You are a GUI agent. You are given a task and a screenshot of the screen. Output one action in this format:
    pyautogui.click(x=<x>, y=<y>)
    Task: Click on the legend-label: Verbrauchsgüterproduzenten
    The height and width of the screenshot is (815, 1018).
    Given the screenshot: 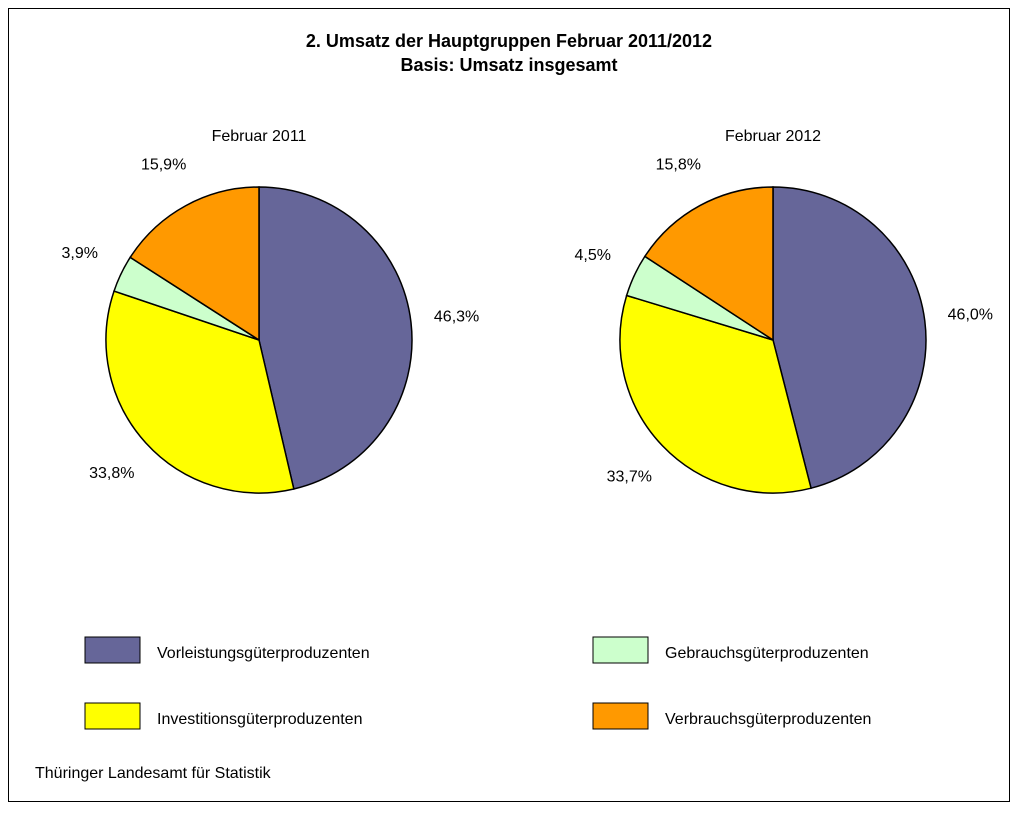 What is the action you would take?
    pyautogui.click(x=768, y=719)
    